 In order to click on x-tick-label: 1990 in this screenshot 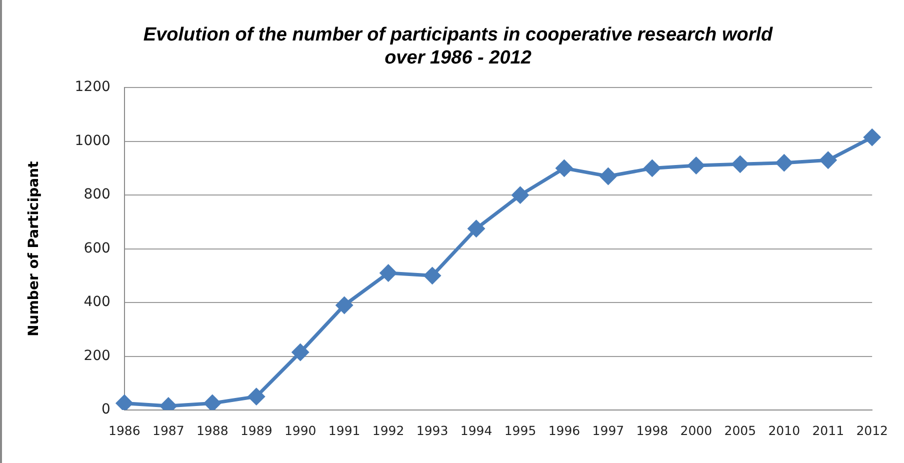, I will do `click(300, 430)`.